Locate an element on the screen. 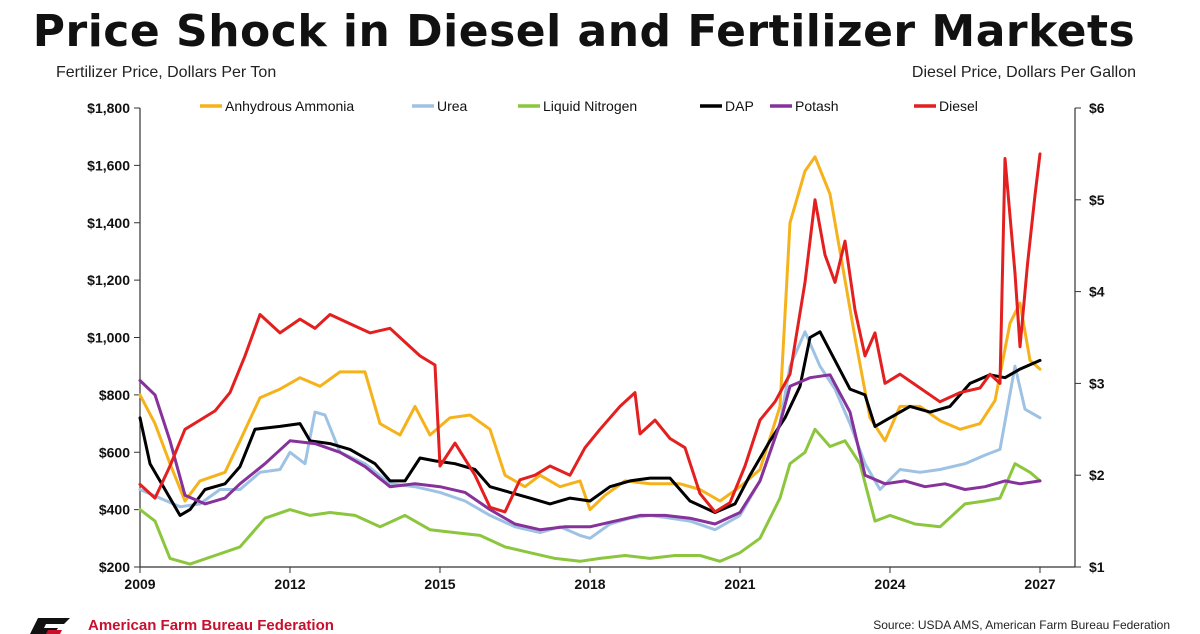 The height and width of the screenshot is (634, 1200). right-tick-label: $6 is located at coordinates (1097, 108).